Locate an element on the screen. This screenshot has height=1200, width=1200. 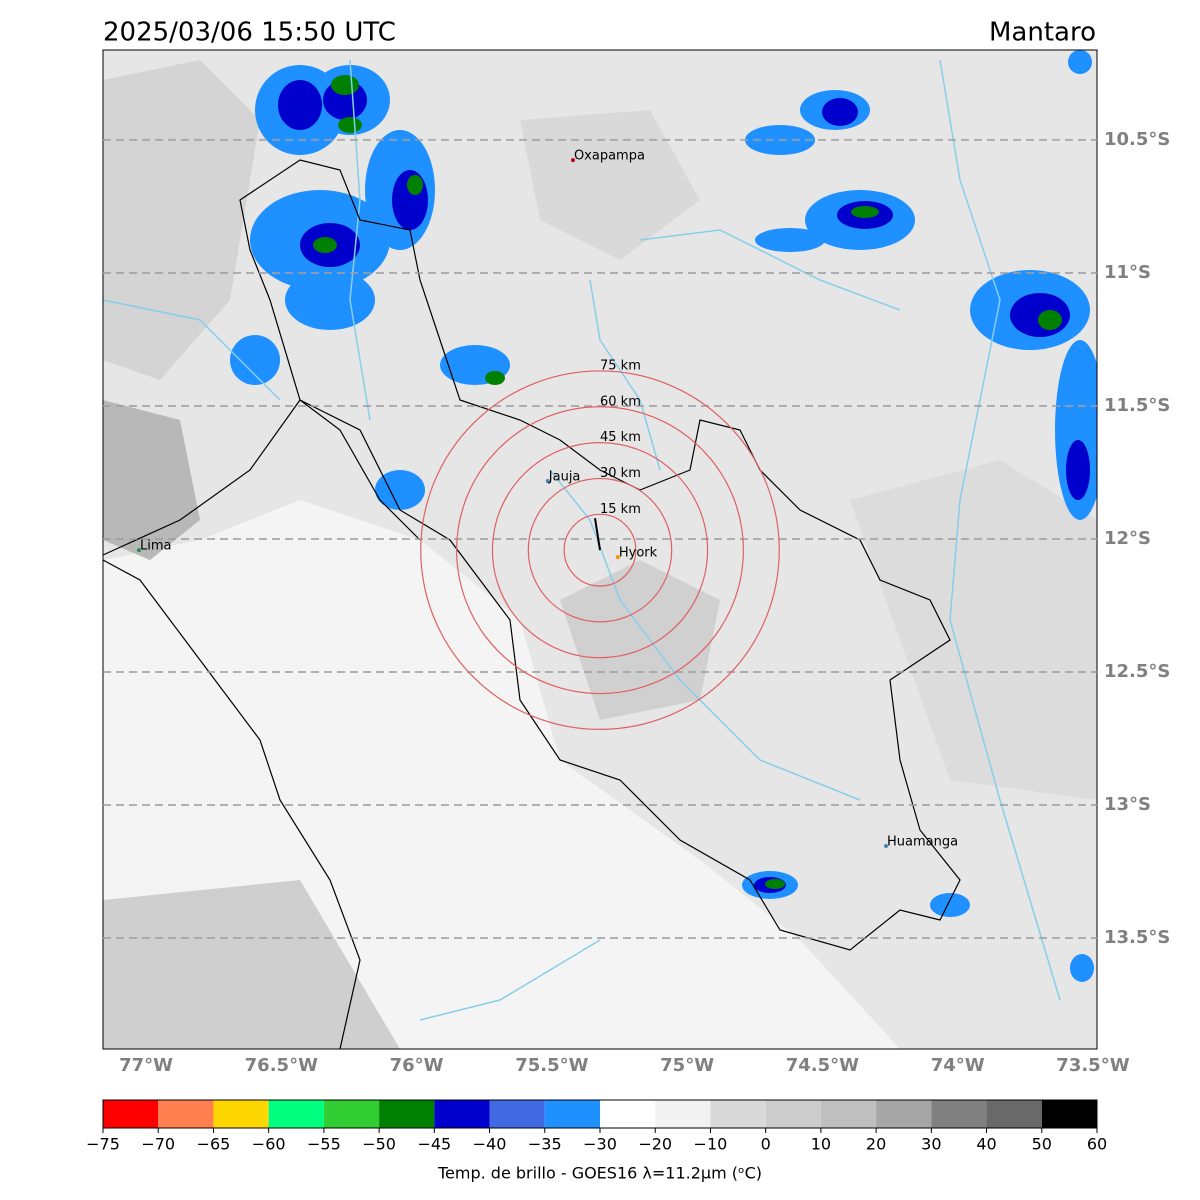
lon-tick-label: 74.5°W is located at coordinates (822, 1065).